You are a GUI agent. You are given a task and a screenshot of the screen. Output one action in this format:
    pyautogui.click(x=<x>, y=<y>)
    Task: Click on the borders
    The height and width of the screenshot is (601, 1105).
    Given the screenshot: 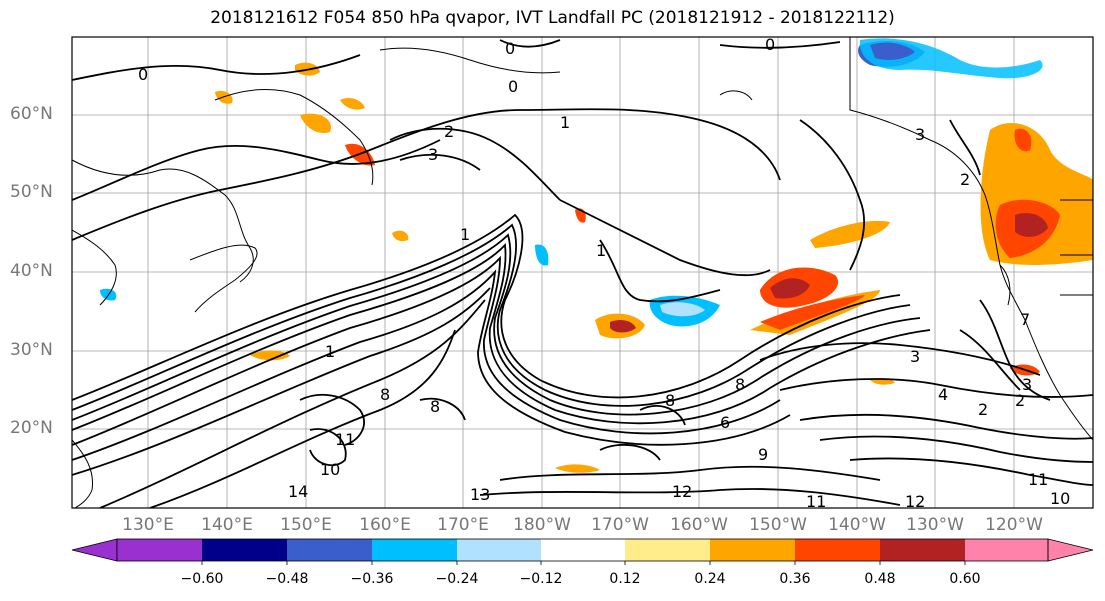 What is the action you would take?
    pyautogui.click(x=1076, y=247)
    